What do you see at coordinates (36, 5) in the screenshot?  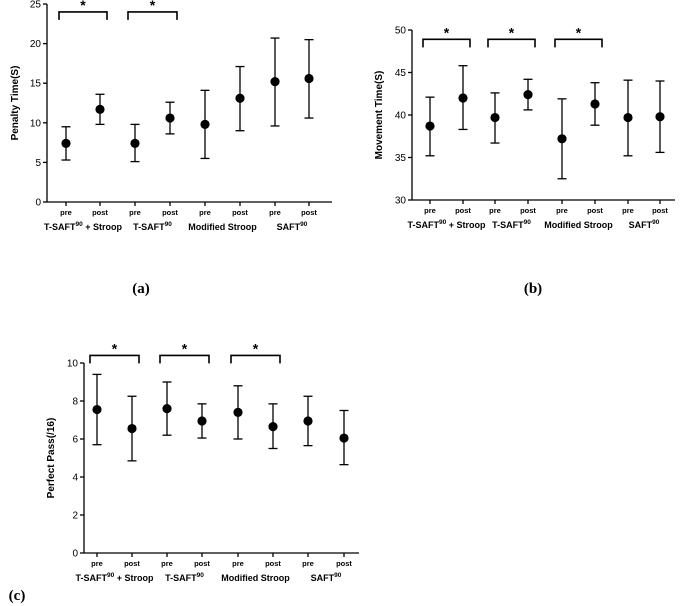 I see `y-tick-label: 25` at bounding box center [36, 5].